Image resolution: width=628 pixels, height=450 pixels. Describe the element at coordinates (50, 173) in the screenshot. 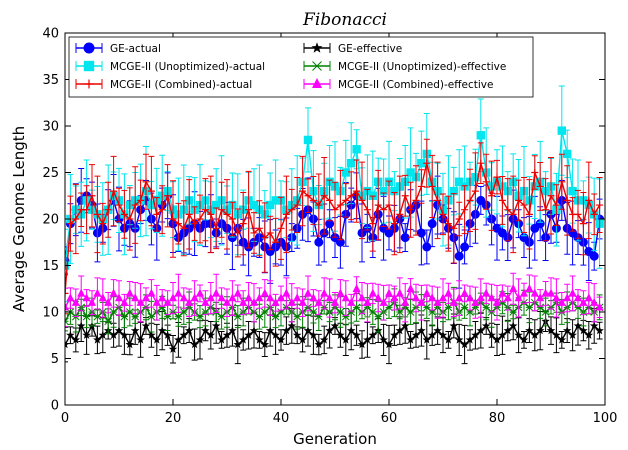

I see `y-tick-label: 25` at that location.